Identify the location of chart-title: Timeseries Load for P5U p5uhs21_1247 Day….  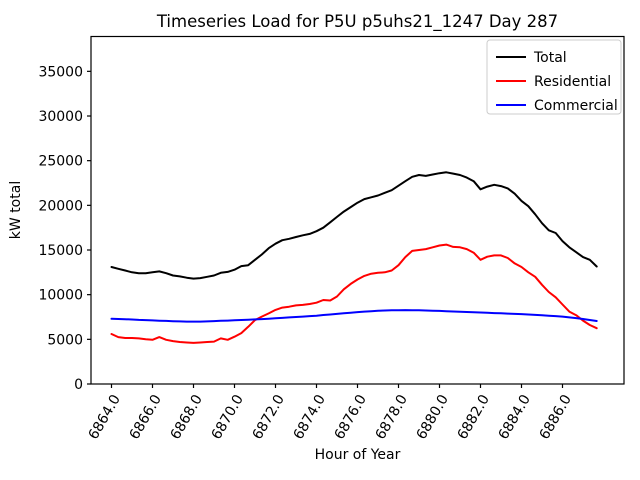
(357, 22).